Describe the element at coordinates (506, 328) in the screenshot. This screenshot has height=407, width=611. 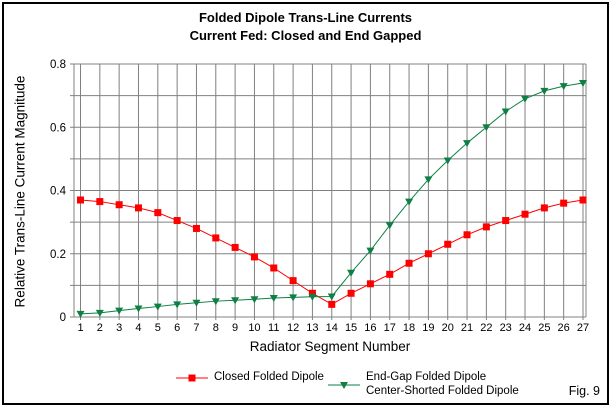
I see `svg-text: 23` at that location.